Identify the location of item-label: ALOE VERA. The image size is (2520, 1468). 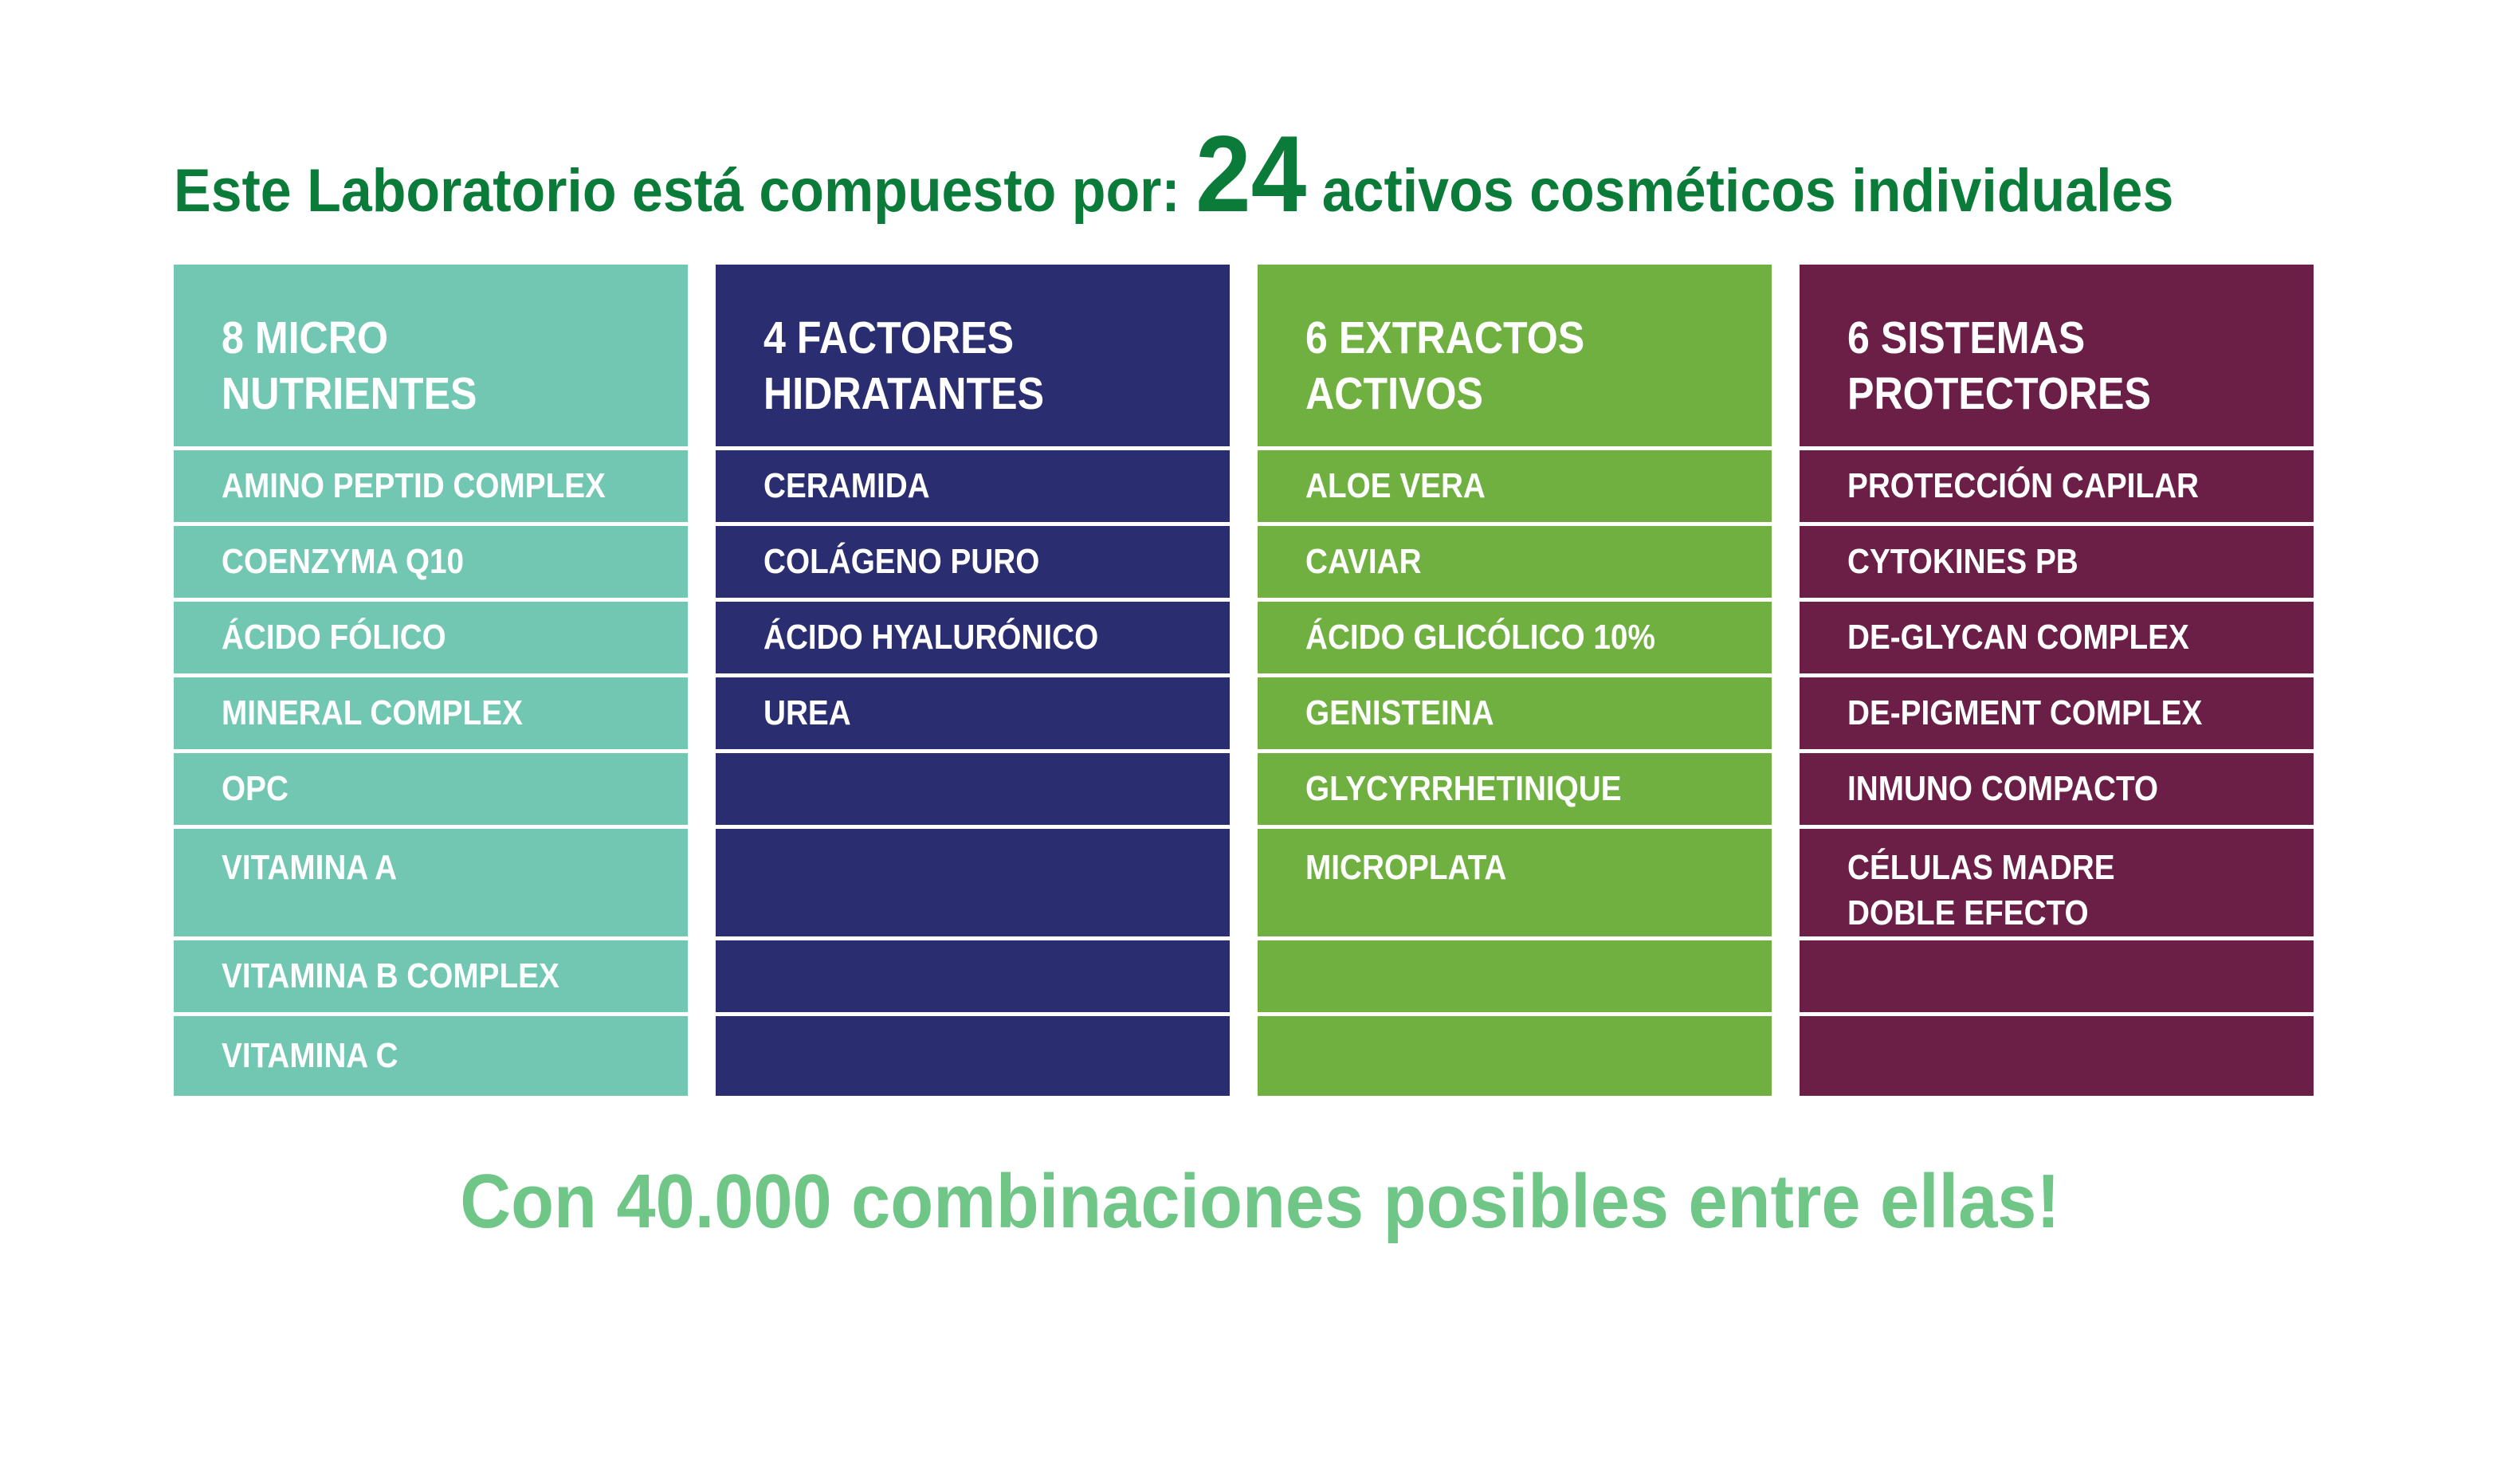
(1395, 486).